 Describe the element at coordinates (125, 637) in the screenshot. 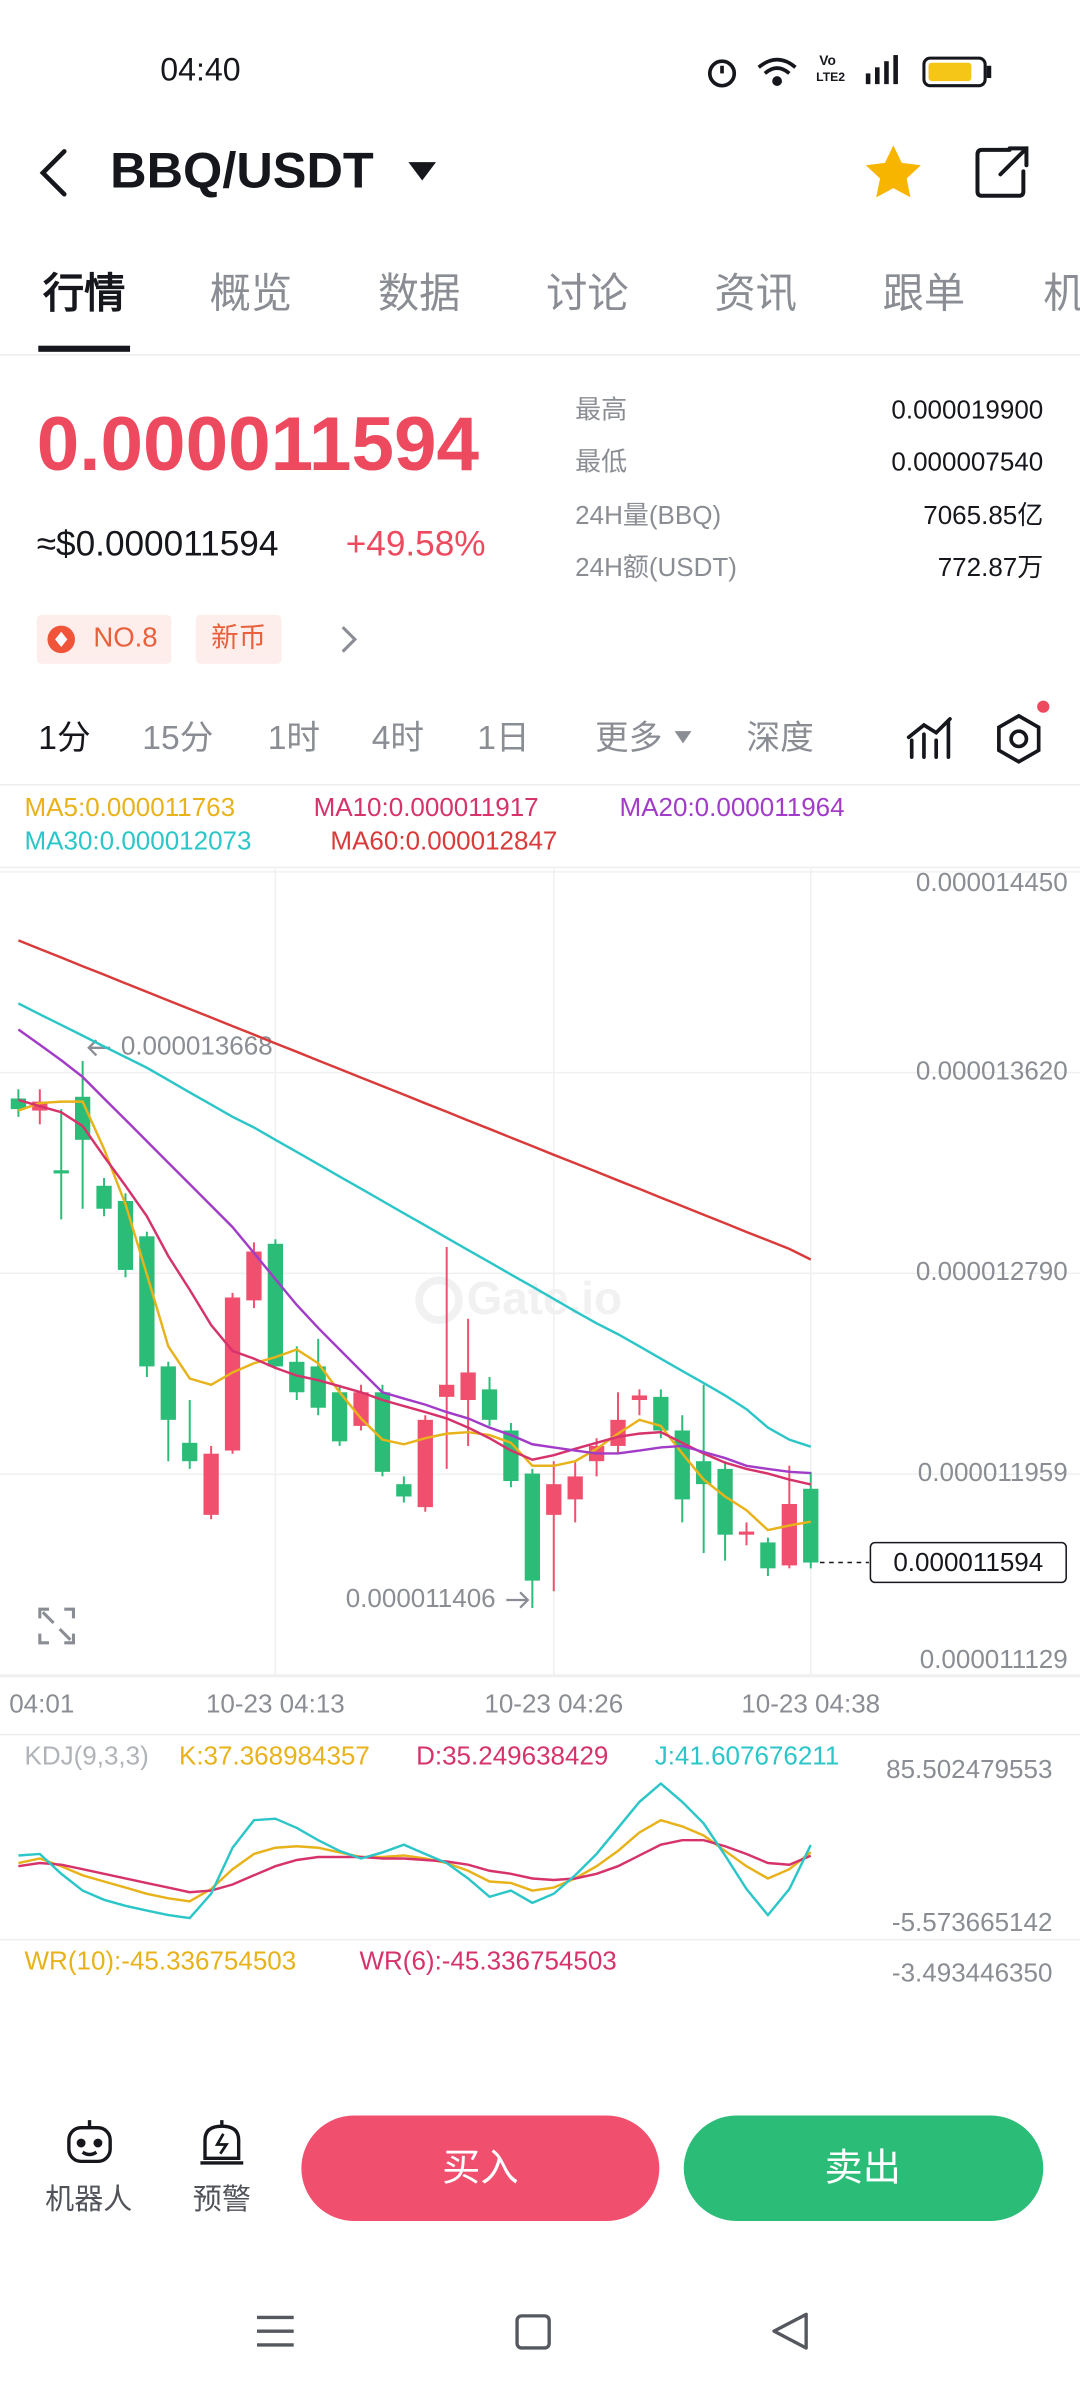

I see `rank-text: NO.8` at that location.